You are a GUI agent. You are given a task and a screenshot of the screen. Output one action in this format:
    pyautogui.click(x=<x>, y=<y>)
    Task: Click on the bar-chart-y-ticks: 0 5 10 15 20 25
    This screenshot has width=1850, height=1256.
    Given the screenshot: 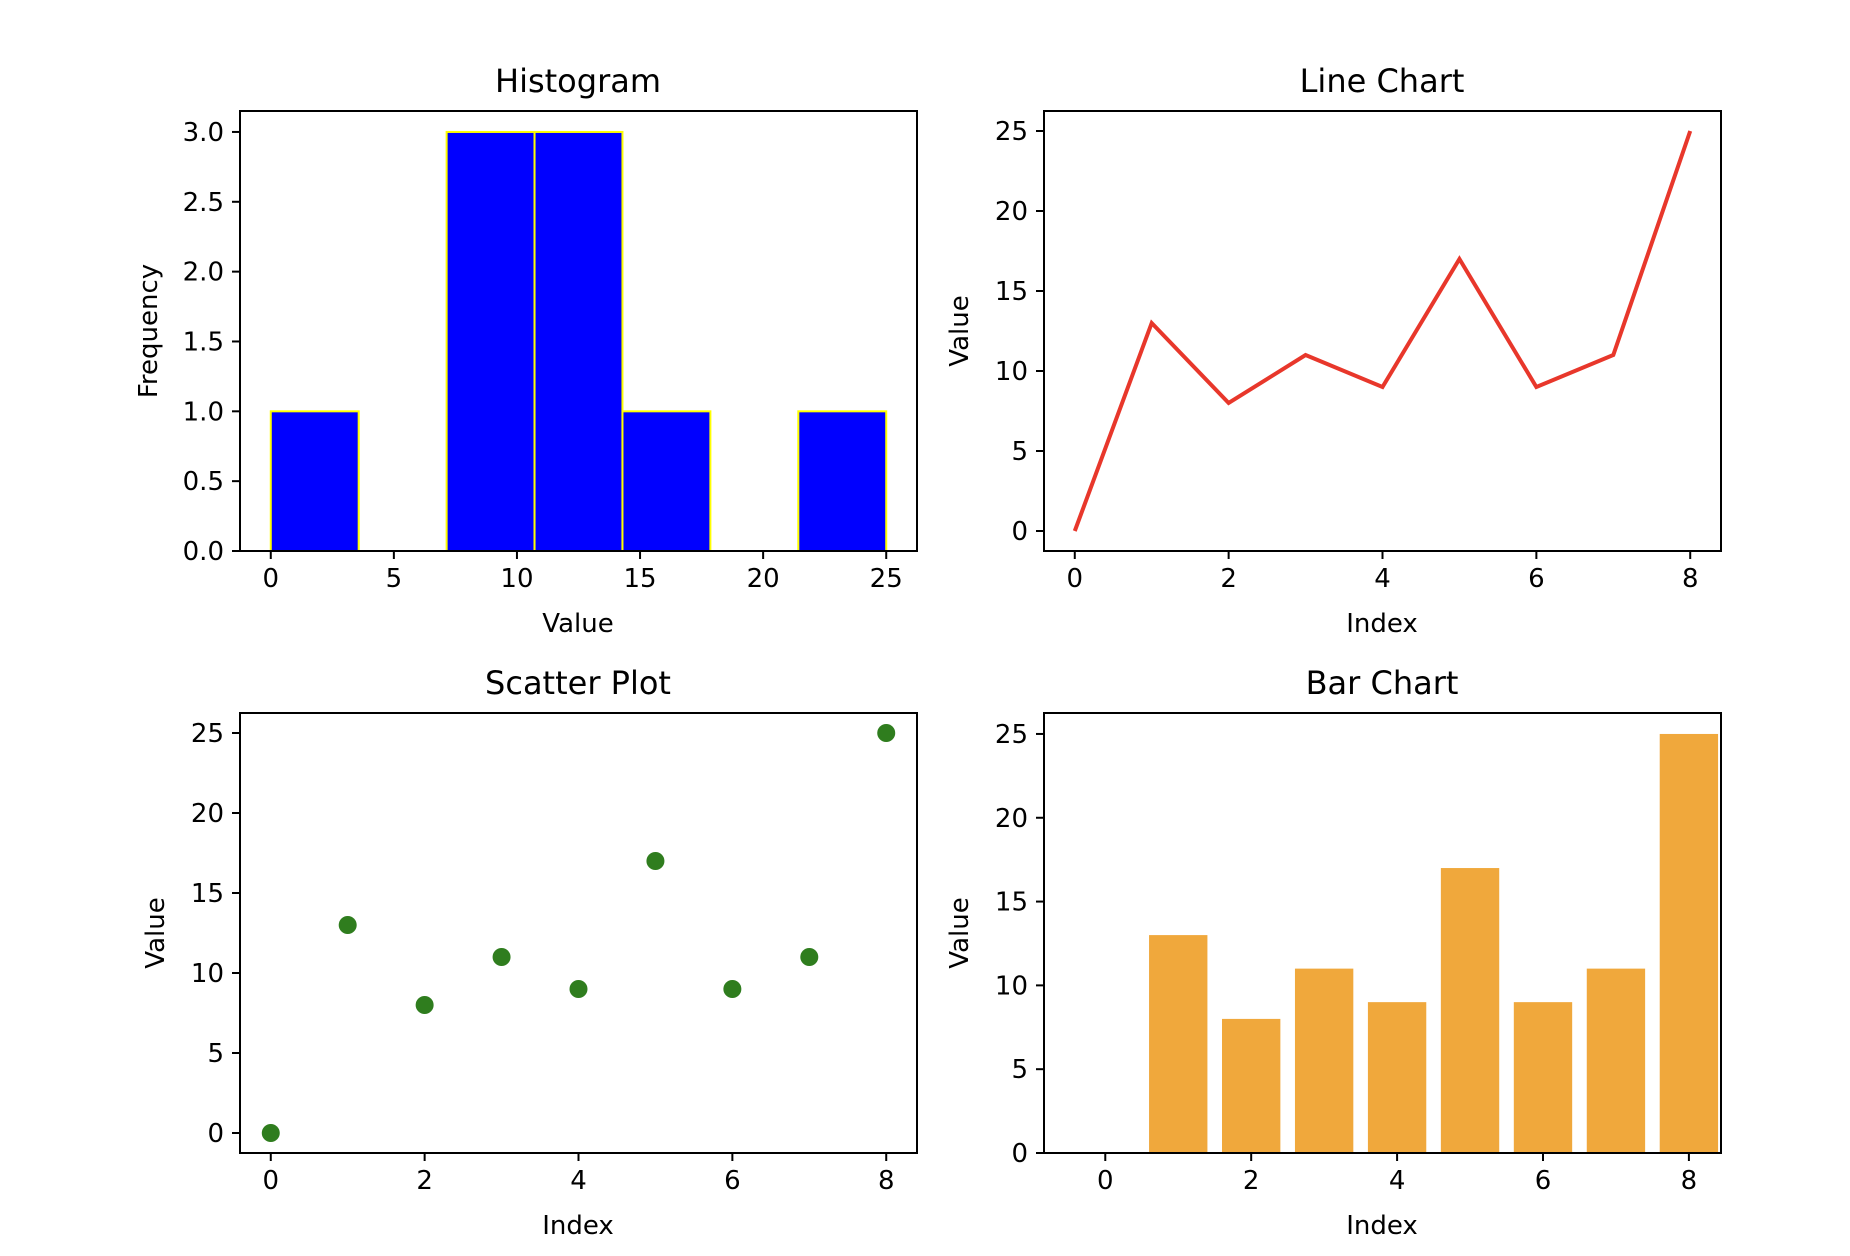 What is the action you would take?
    pyautogui.click(x=1019, y=944)
    